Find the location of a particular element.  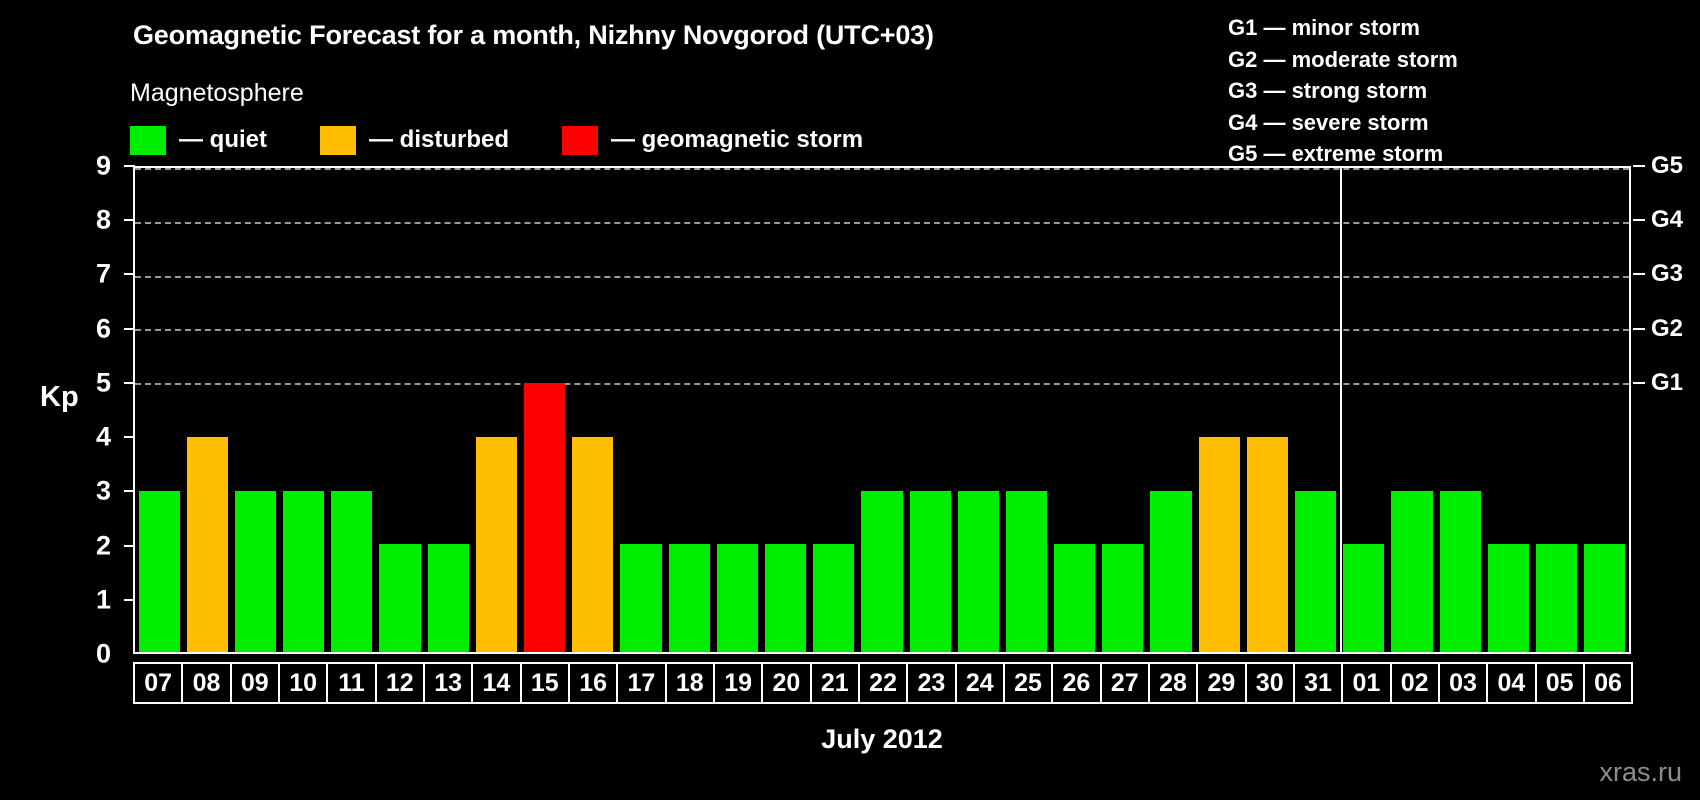

date-label-18: 18 is located at coordinates (689, 683).